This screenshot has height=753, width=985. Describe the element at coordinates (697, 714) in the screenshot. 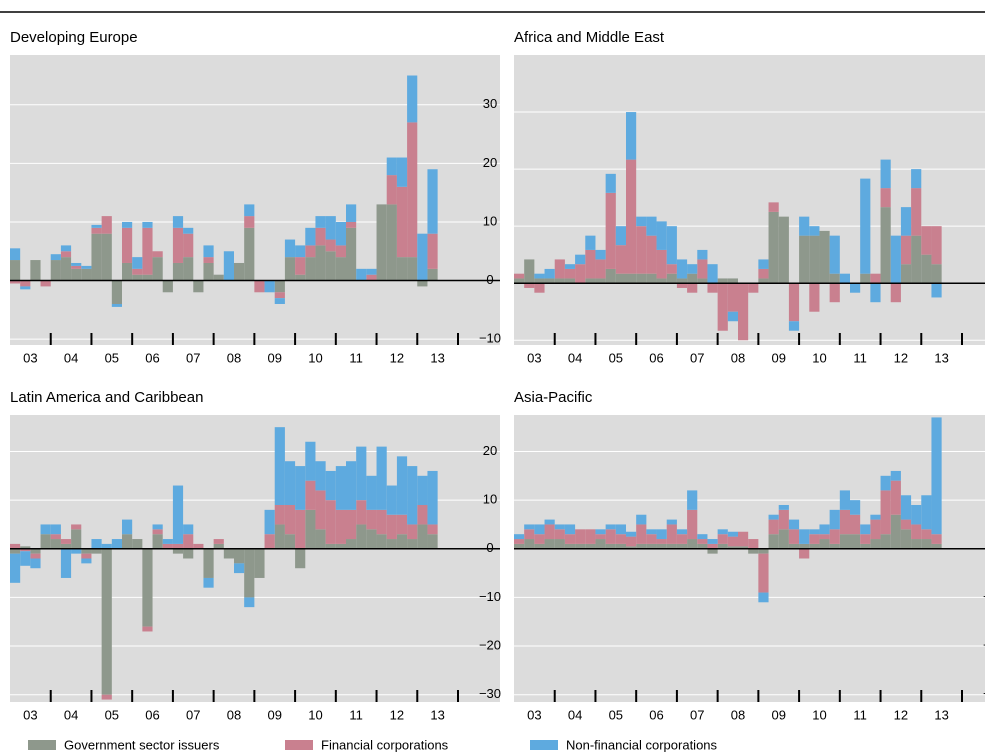

I see `x-tick-label: 07` at that location.